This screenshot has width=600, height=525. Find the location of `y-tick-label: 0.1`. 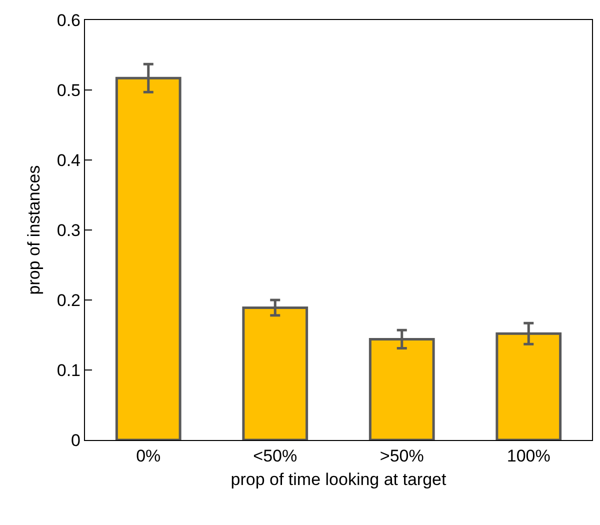

y-tick-label: 0.1 is located at coordinates (68, 370).